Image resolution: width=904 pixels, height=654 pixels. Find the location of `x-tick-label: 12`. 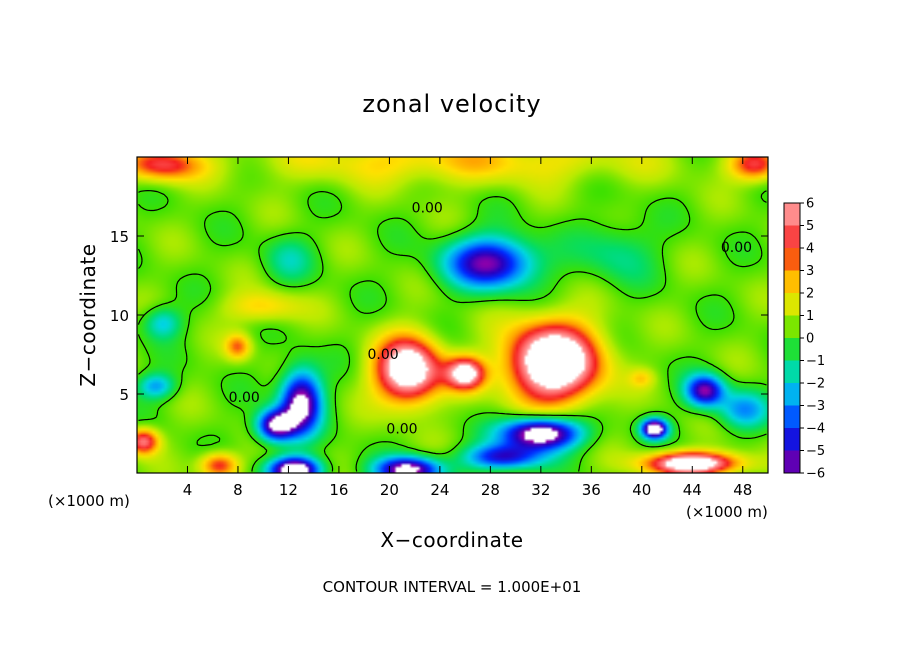

x-tick-label: 12 is located at coordinates (288, 490).